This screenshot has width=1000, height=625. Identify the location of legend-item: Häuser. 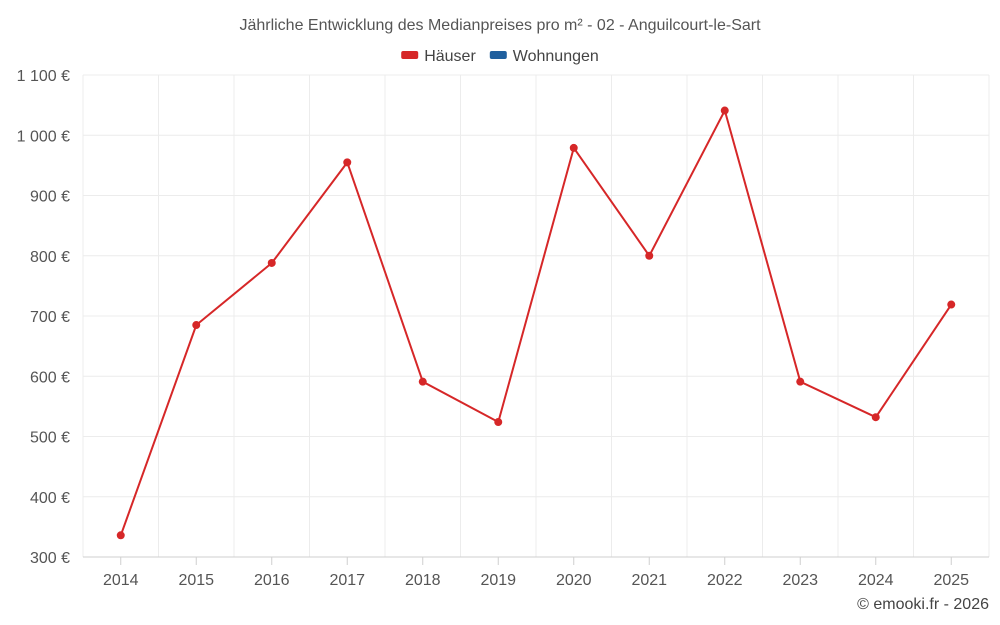
(438, 56).